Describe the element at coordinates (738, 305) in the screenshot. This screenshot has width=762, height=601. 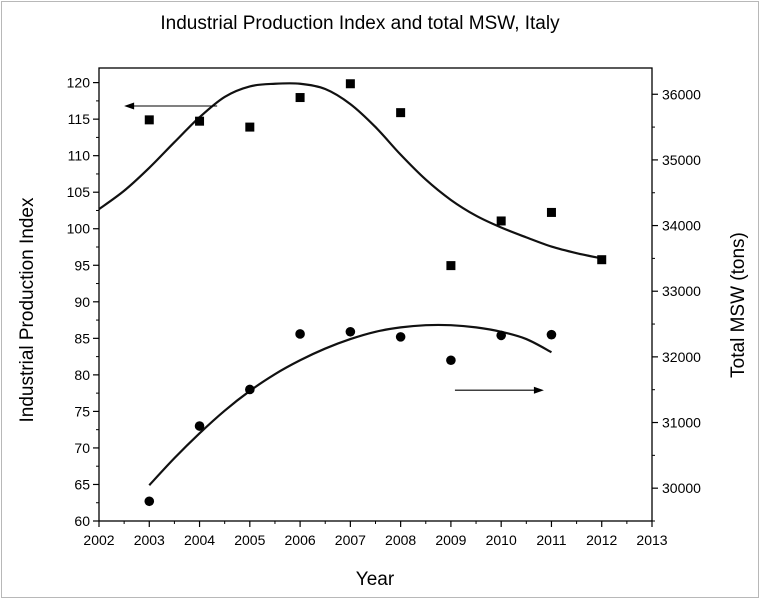
I see `right-y-axis-label: Total MSW (tons)` at that location.